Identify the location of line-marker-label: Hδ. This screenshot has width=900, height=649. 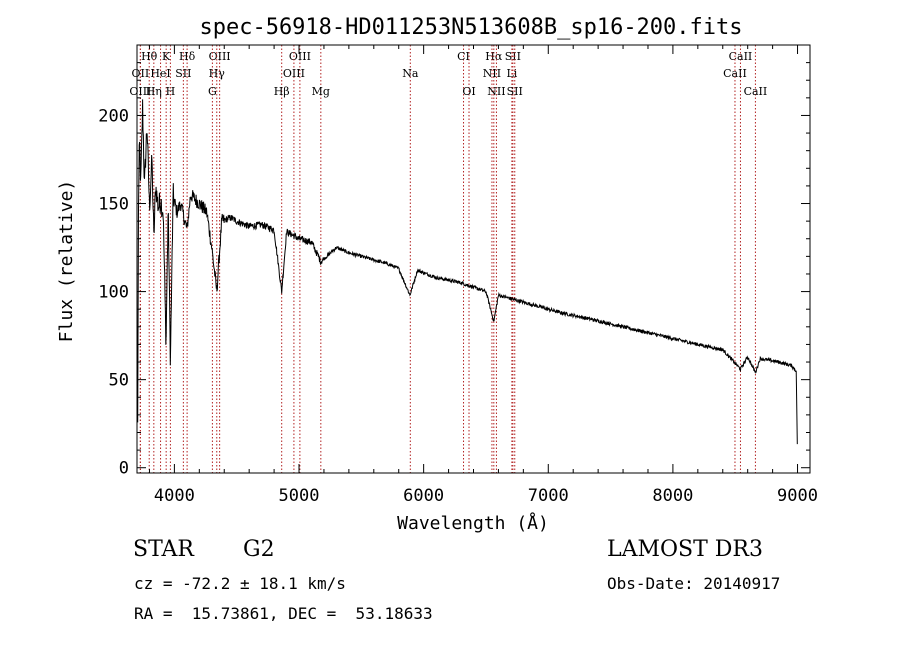
(187, 56).